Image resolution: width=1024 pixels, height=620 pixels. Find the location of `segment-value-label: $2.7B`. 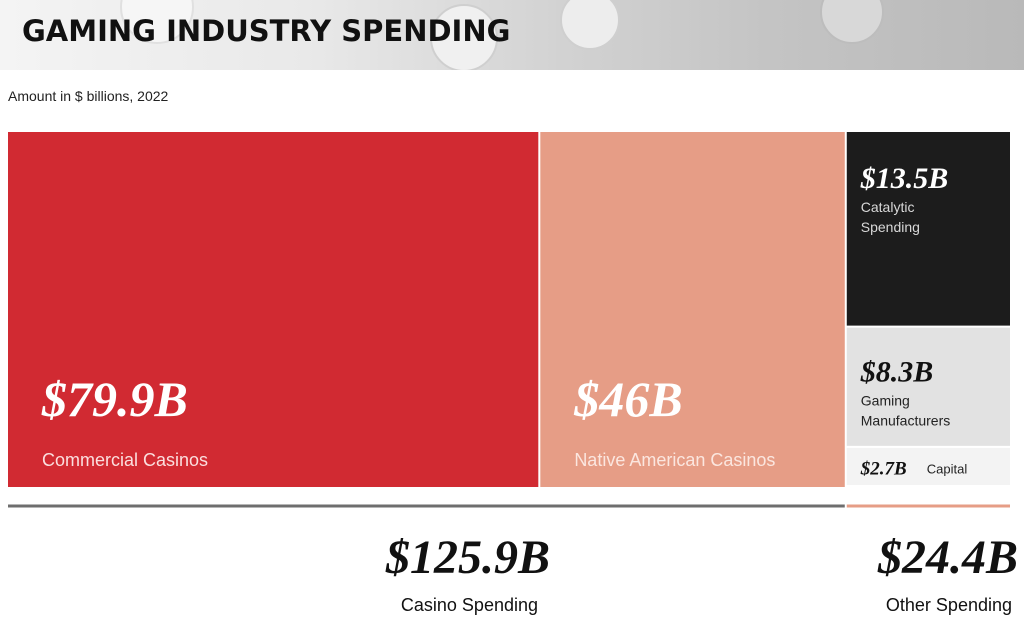

segment-value-label: $2.7B is located at coordinates (883, 468).